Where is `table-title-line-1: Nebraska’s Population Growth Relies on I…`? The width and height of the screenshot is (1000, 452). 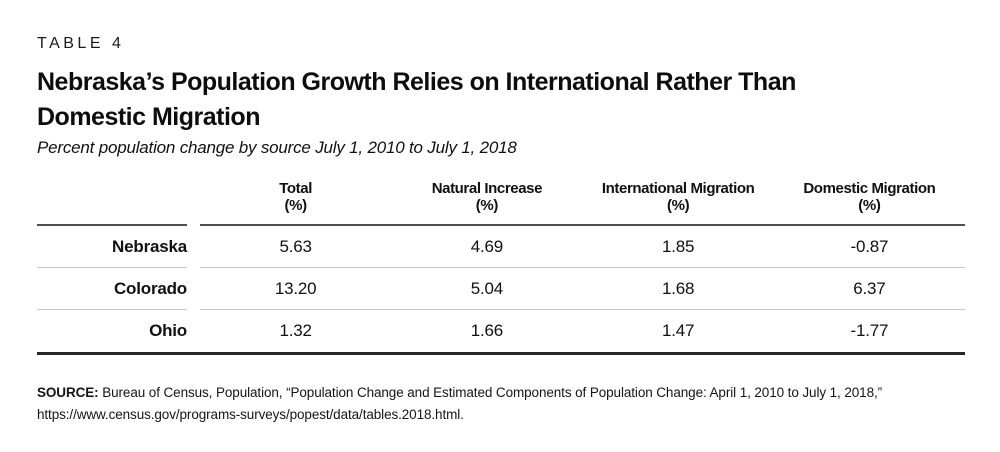 table-title-line-1: Nebraska’s Population Growth Relies on I… is located at coordinates (416, 82).